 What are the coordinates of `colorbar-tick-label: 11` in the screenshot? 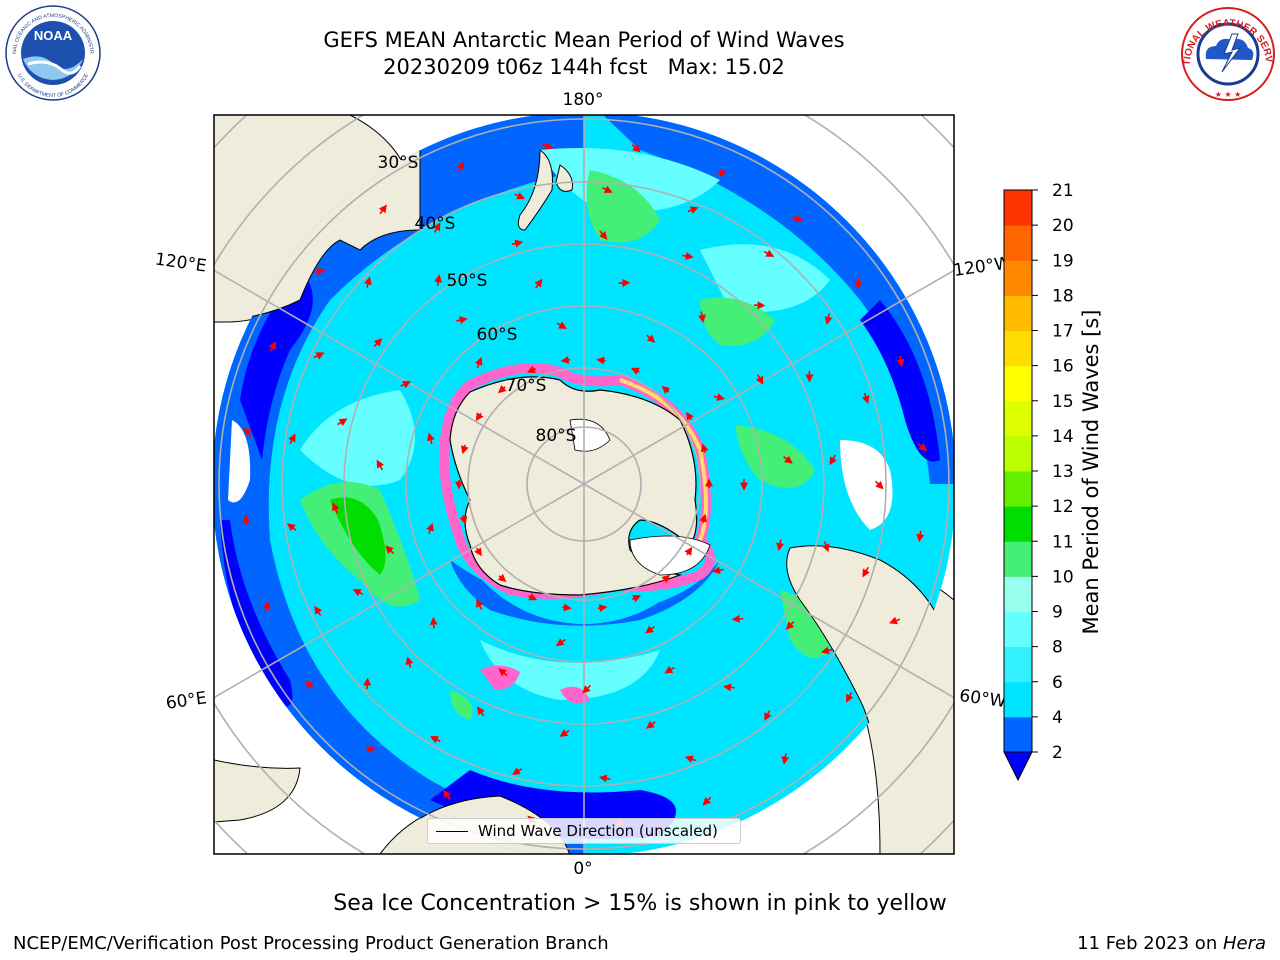 It's located at (1063, 542).